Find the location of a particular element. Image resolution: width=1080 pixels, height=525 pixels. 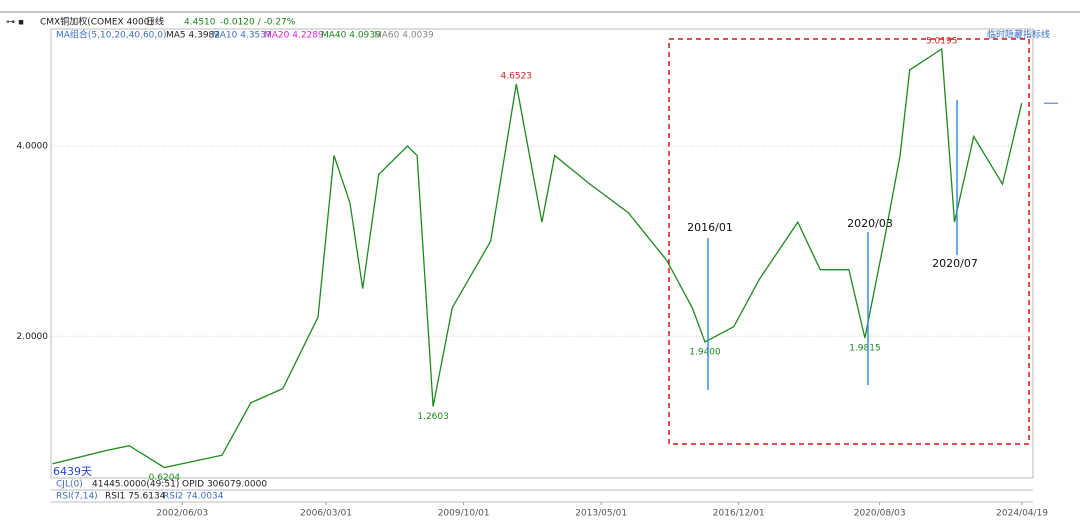

ma5: MA5 4.3982 is located at coordinates (193, 36).